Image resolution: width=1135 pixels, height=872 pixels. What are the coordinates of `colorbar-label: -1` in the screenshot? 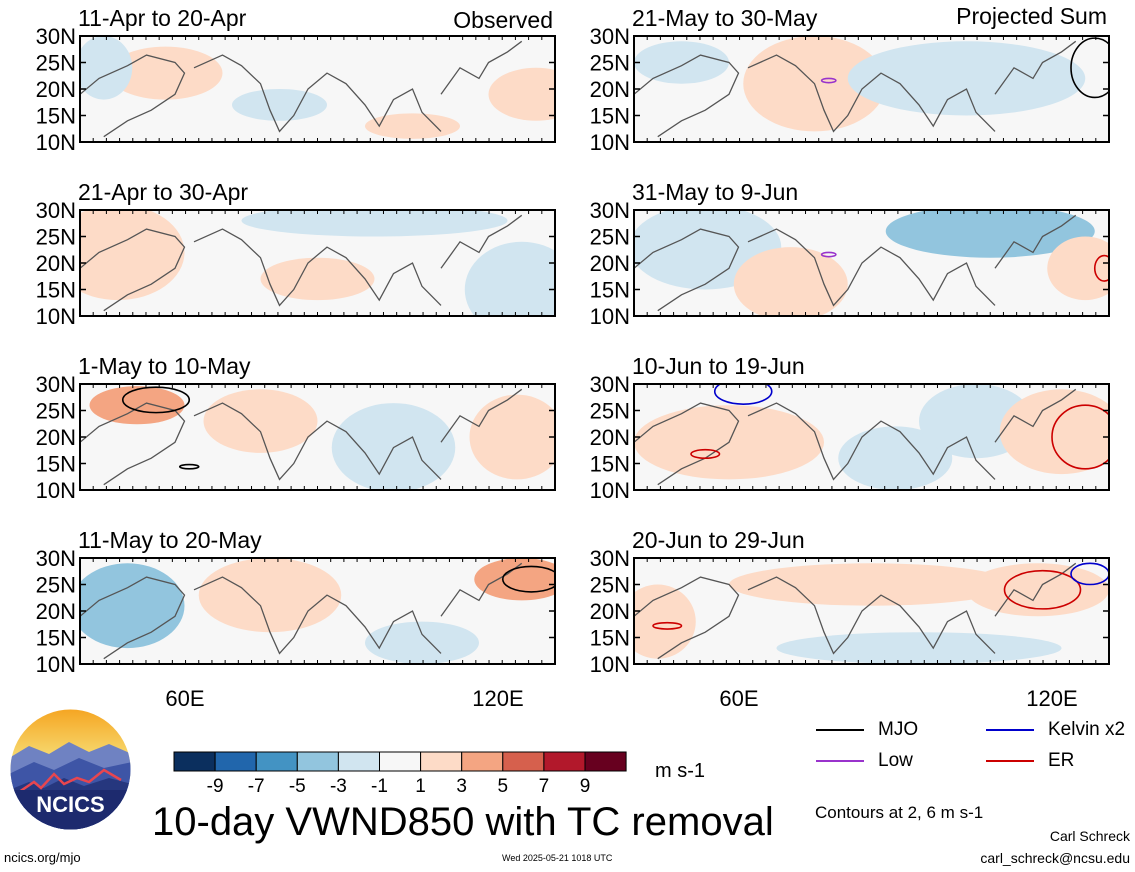 It's located at (379, 786).